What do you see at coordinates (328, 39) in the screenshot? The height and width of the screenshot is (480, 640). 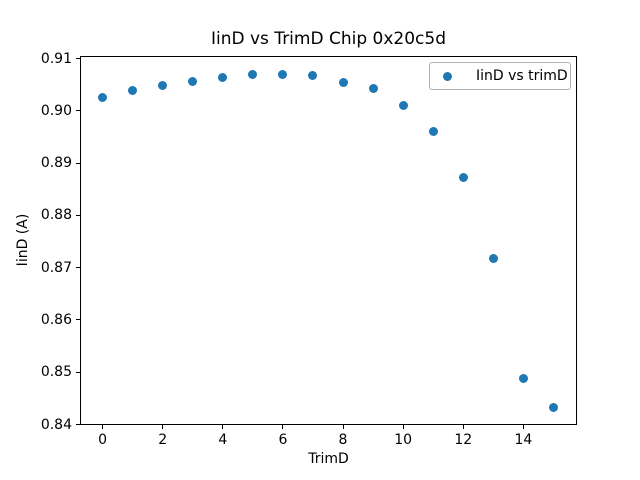 I see `chart-title: IinD vs TrimD Chip 0x20c5d` at bounding box center [328, 39].